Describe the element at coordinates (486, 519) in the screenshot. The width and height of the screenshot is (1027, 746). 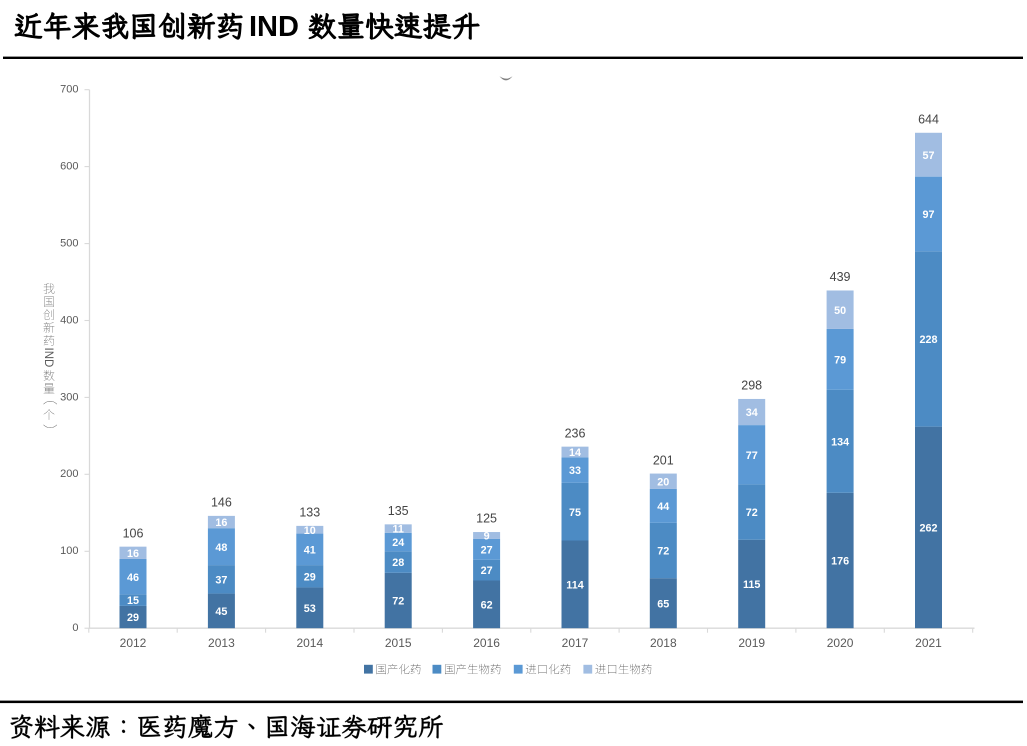
I see `svg-text: 125` at that location.